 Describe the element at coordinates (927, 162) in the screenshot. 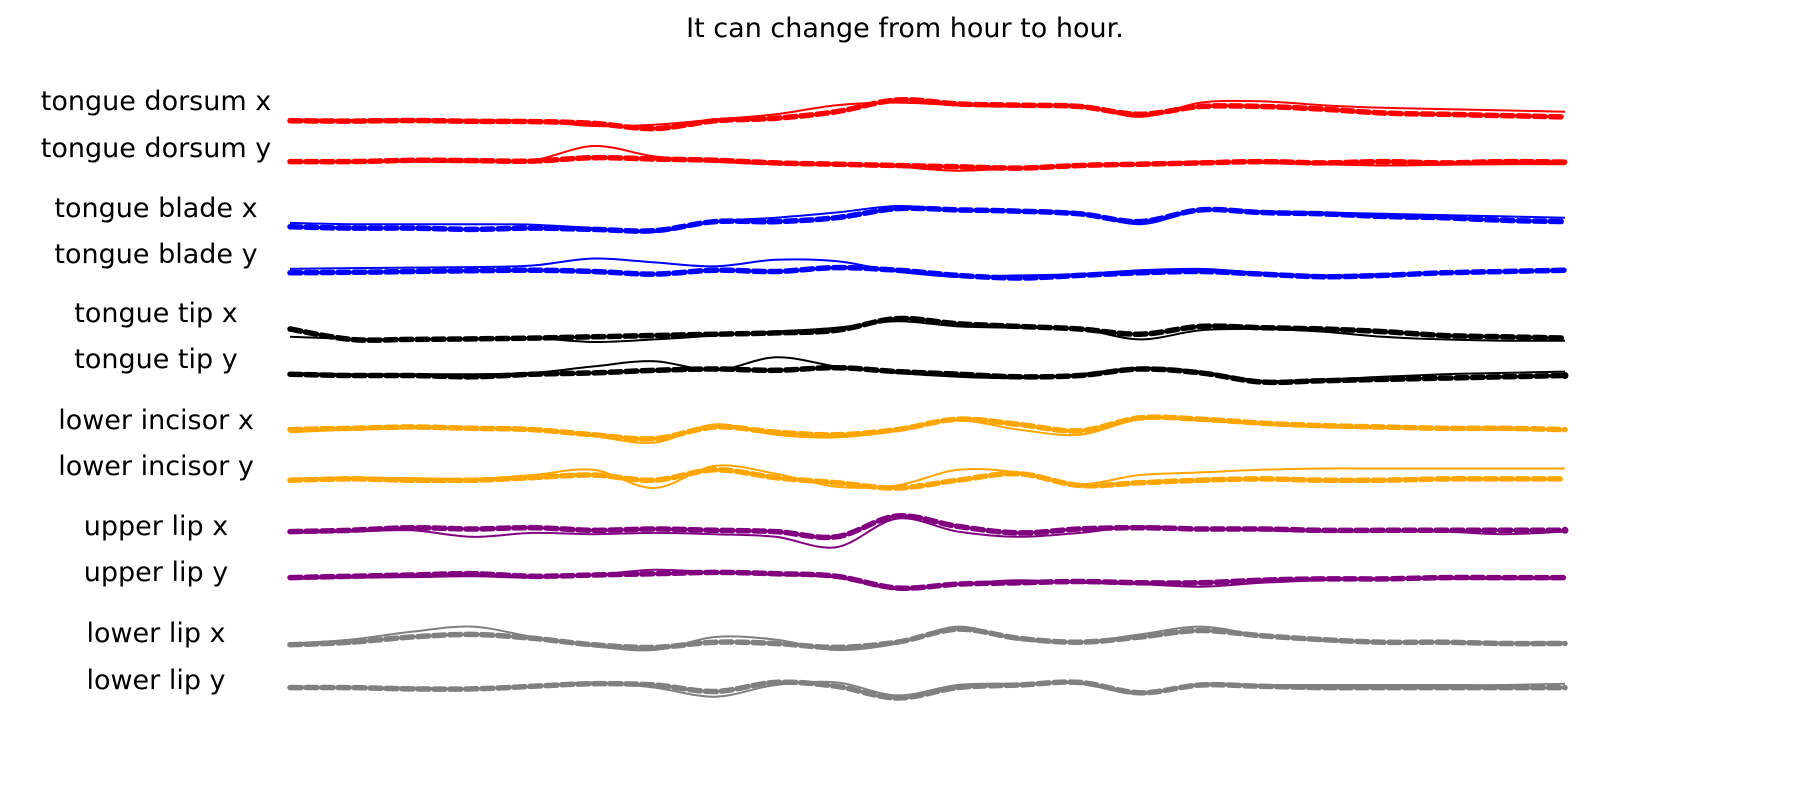

I see `measured-line-tongue-dorsum-y` at that location.